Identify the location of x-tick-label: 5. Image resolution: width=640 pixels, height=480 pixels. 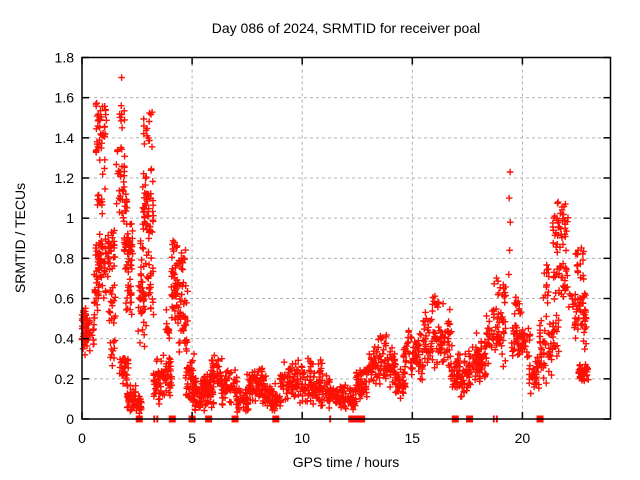
(192, 438).